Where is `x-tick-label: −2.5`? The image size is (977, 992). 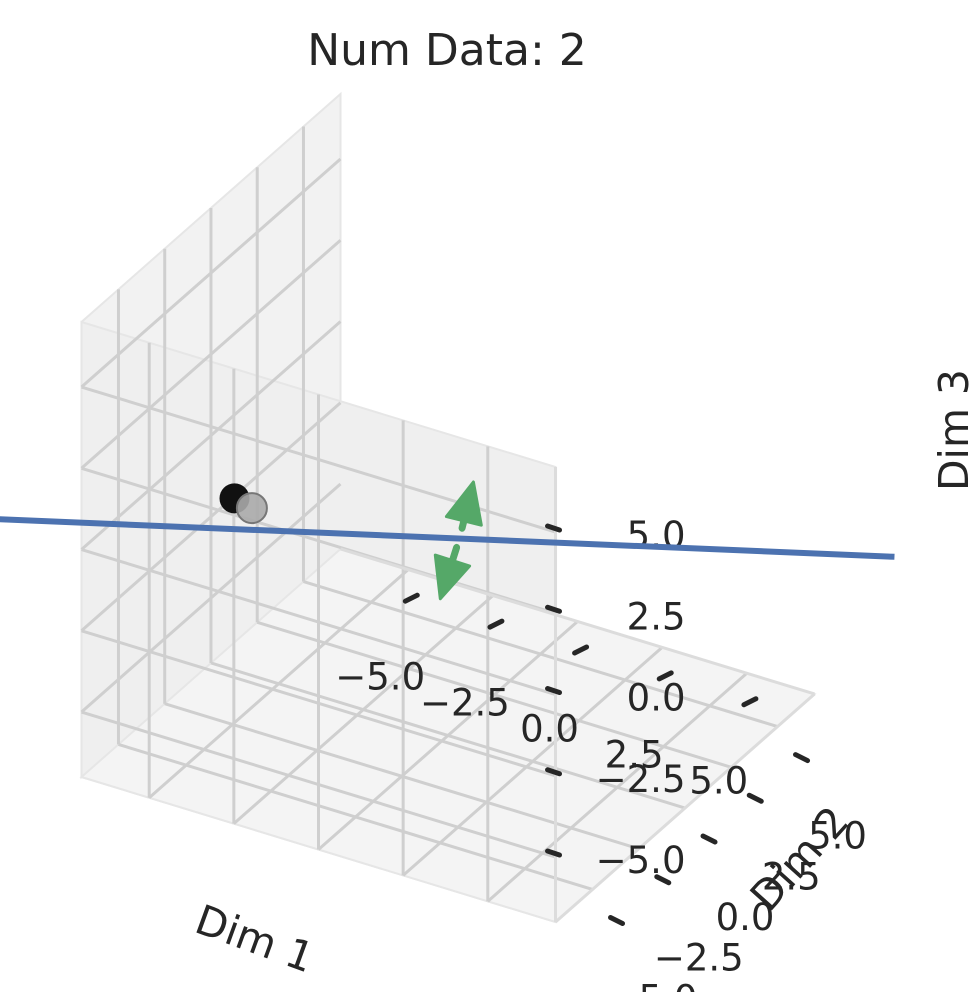 x-tick-label: −2.5 is located at coordinates (465, 703).